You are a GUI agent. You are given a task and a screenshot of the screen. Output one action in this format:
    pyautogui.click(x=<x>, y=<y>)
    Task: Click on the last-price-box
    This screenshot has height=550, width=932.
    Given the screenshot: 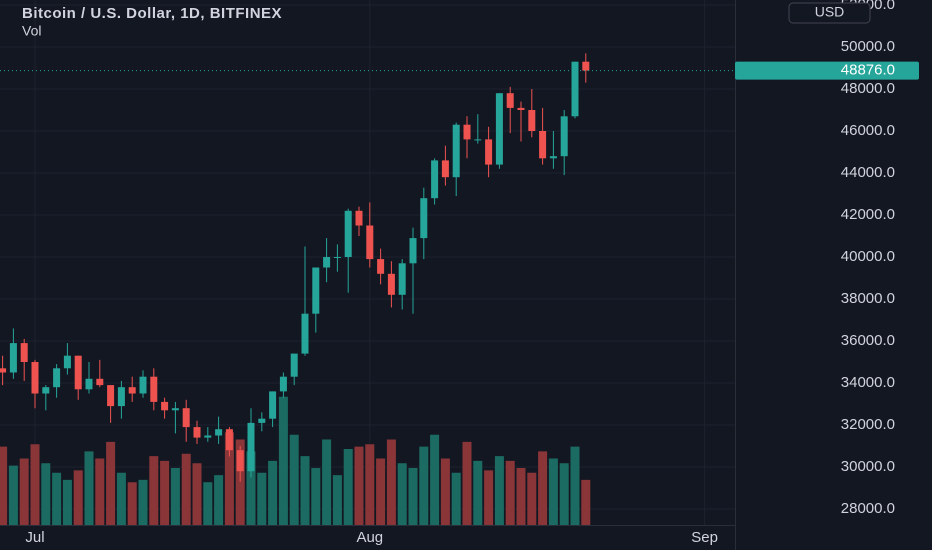 What is the action you would take?
    pyautogui.click(x=827, y=70)
    